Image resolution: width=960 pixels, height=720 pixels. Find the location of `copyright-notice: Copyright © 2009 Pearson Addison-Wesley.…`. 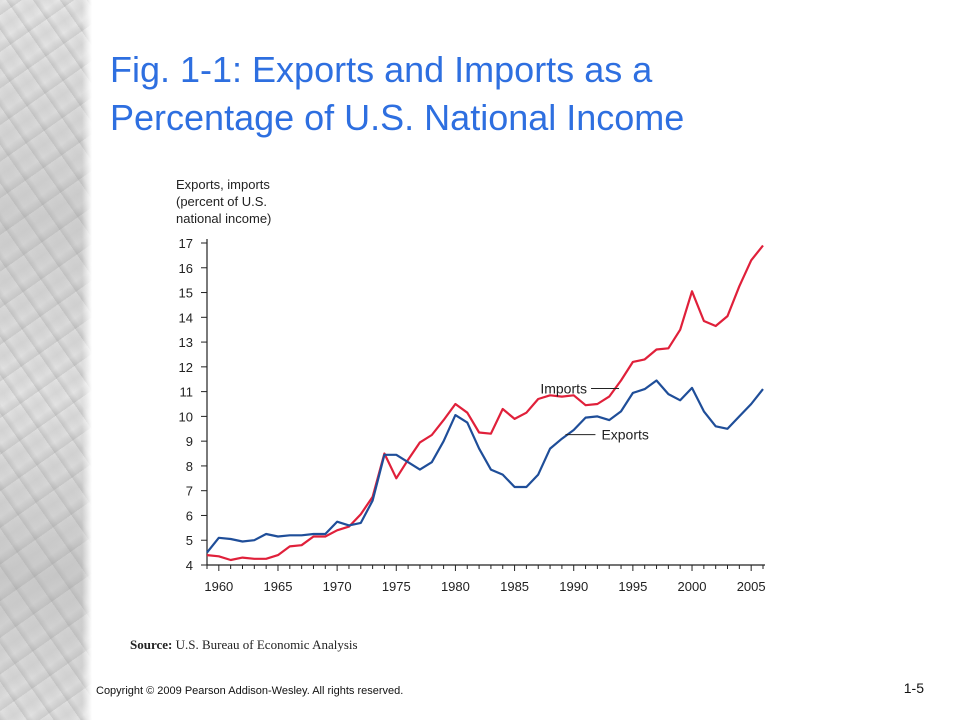

copyright-notice: Copyright © 2009 Pearson Addison-Wesley.… is located at coordinates (250, 691).